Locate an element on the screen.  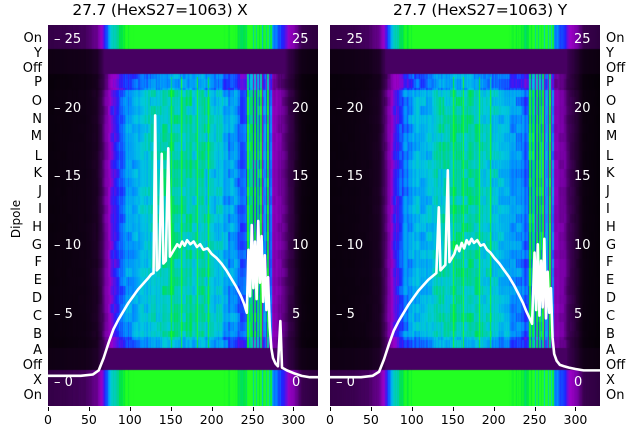
y-tick-label: 15 is located at coordinates (582, 177).